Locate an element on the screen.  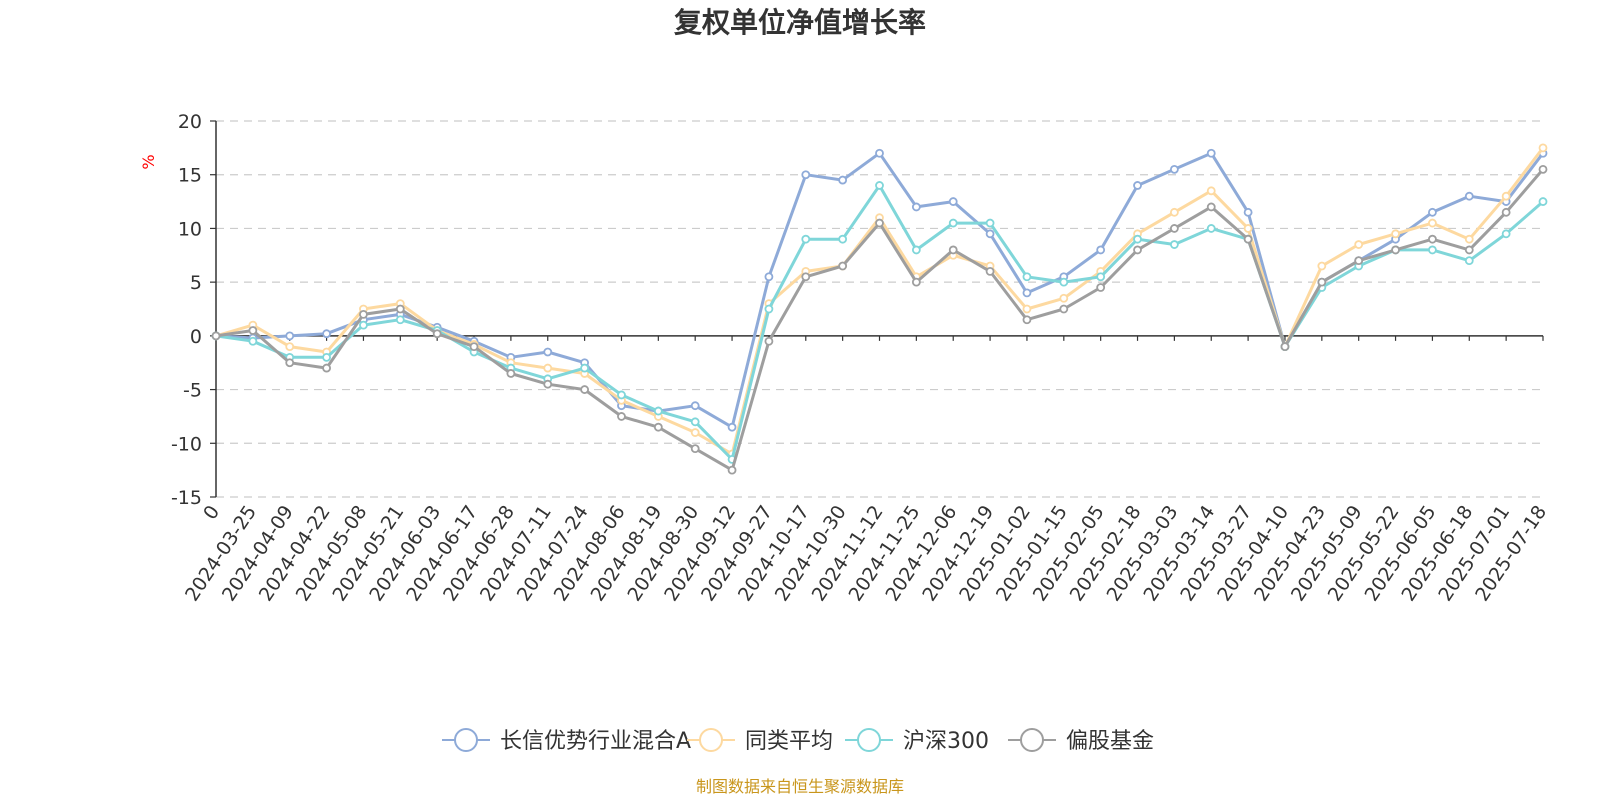
y-tick-label: 10 is located at coordinates (190, 229).